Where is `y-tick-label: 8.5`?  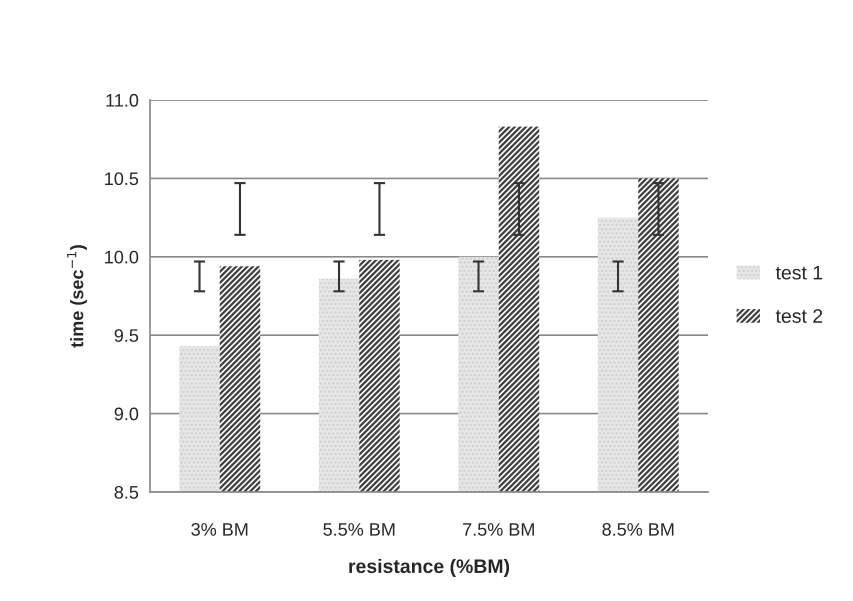
y-tick-label: 8.5 is located at coordinates (126, 492).